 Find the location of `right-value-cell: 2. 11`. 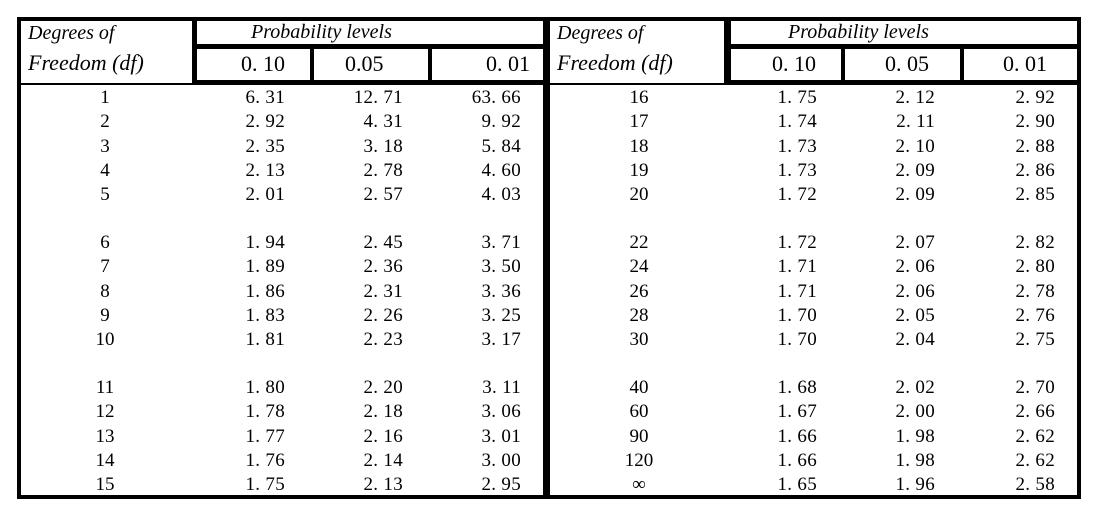

right-value-cell: 2. 11 is located at coordinates (915, 122).